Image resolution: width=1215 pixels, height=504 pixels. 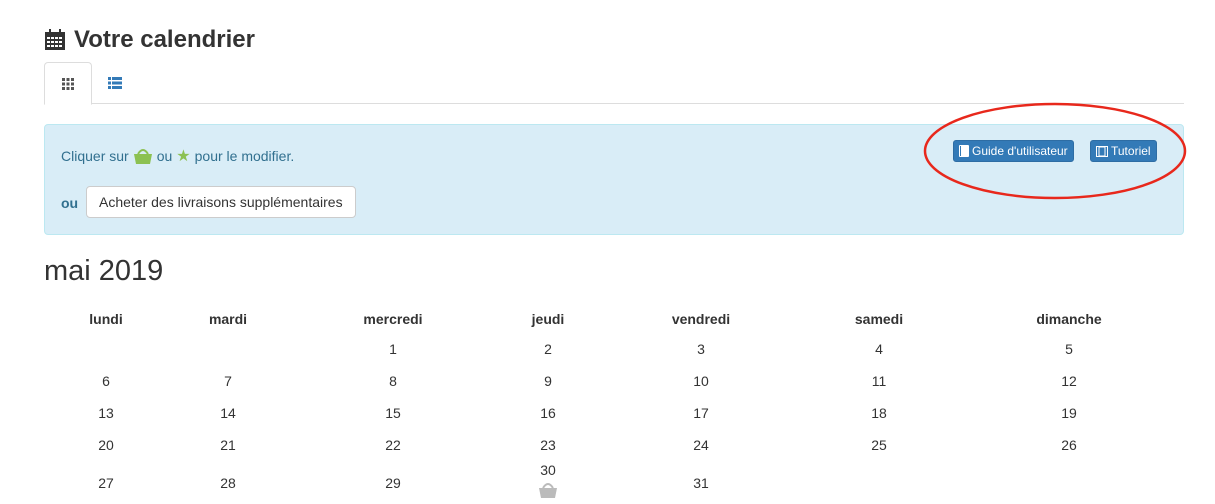 I want to click on day-number: 31, so click(x=701, y=482).